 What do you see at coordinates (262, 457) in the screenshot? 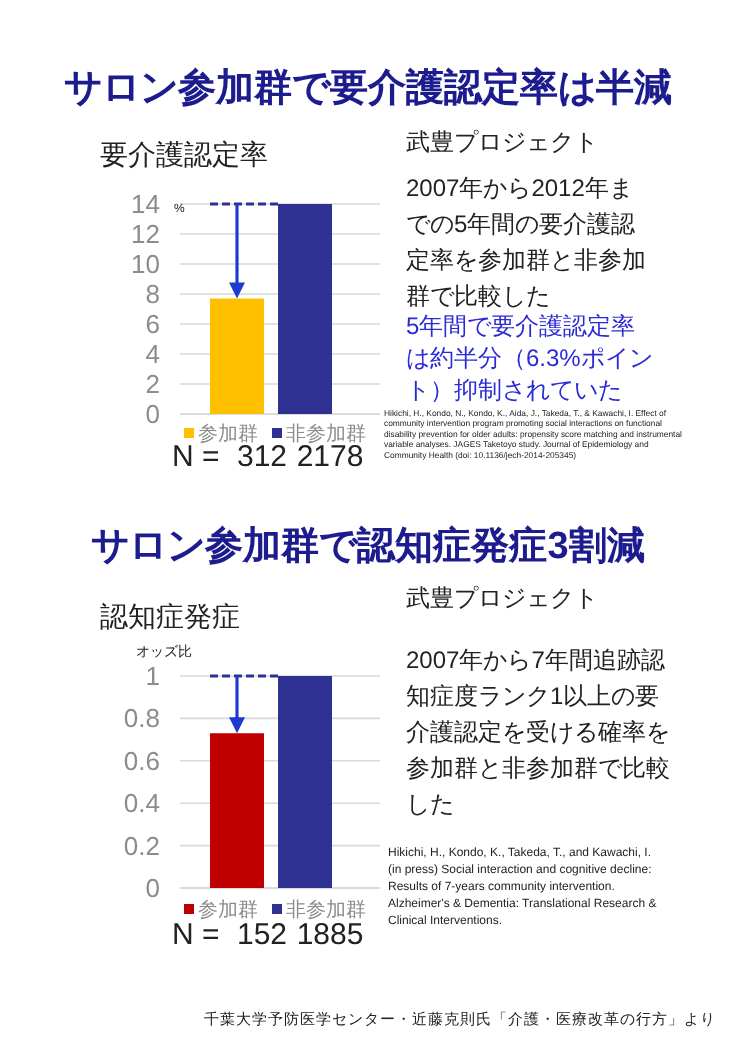
I see `text: 312` at bounding box center [262, 457].